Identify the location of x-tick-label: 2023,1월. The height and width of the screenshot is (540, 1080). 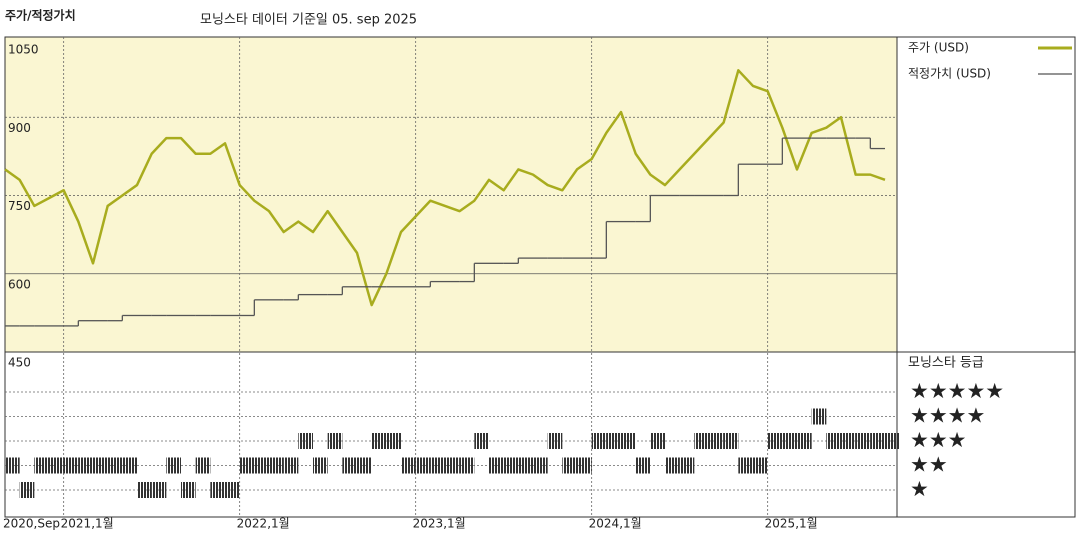
(439, 524).